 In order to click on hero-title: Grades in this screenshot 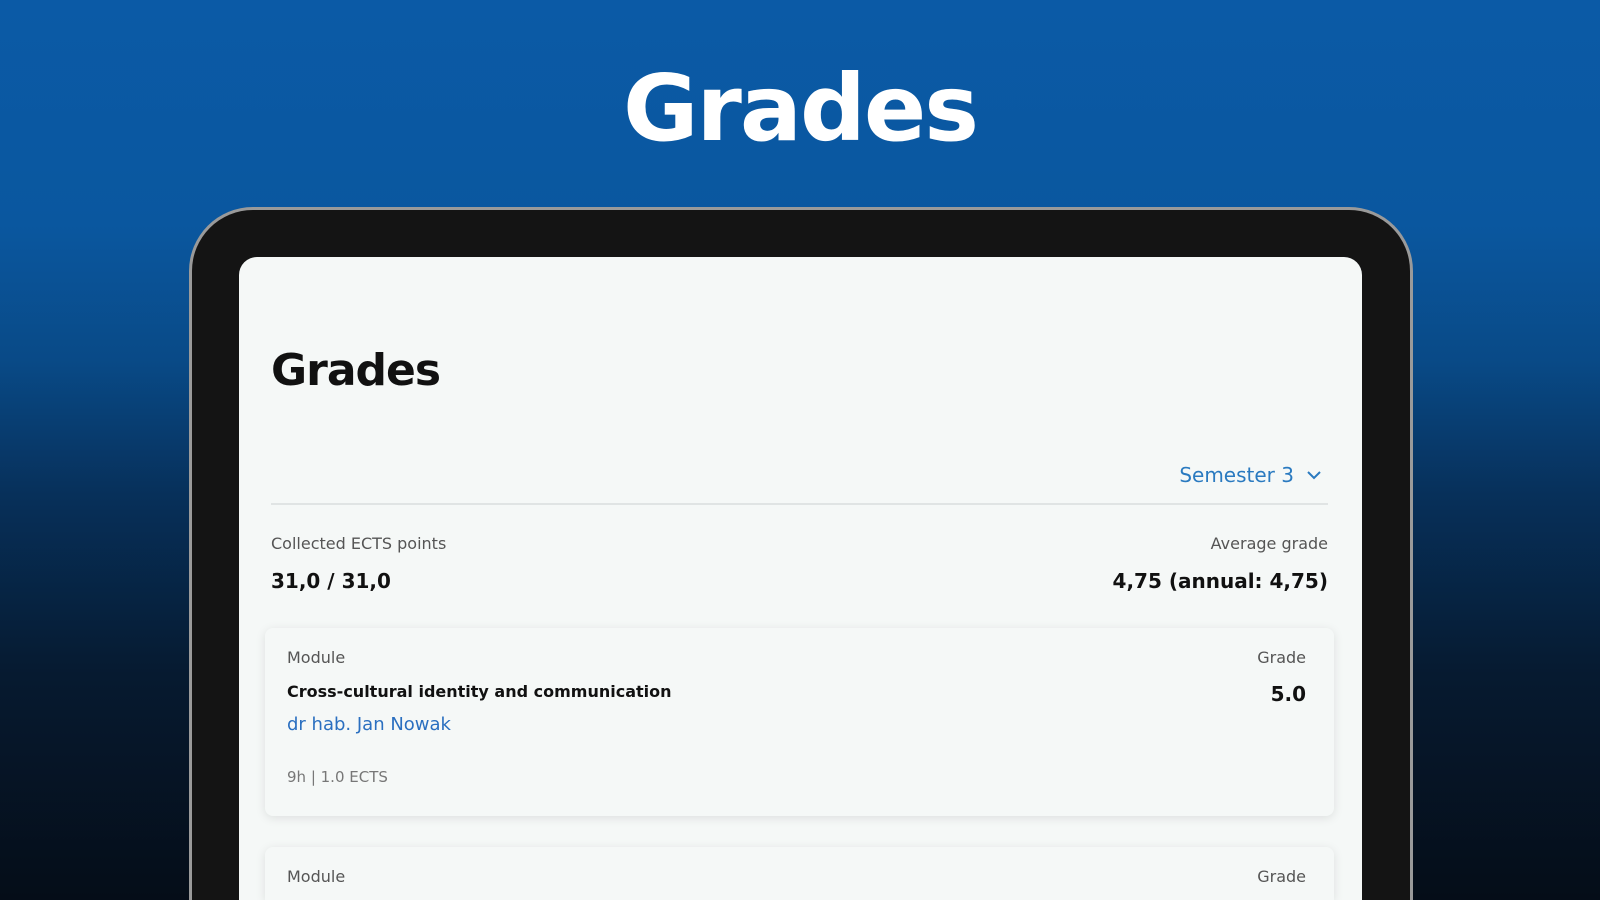, I will do `click(801, 108)`.